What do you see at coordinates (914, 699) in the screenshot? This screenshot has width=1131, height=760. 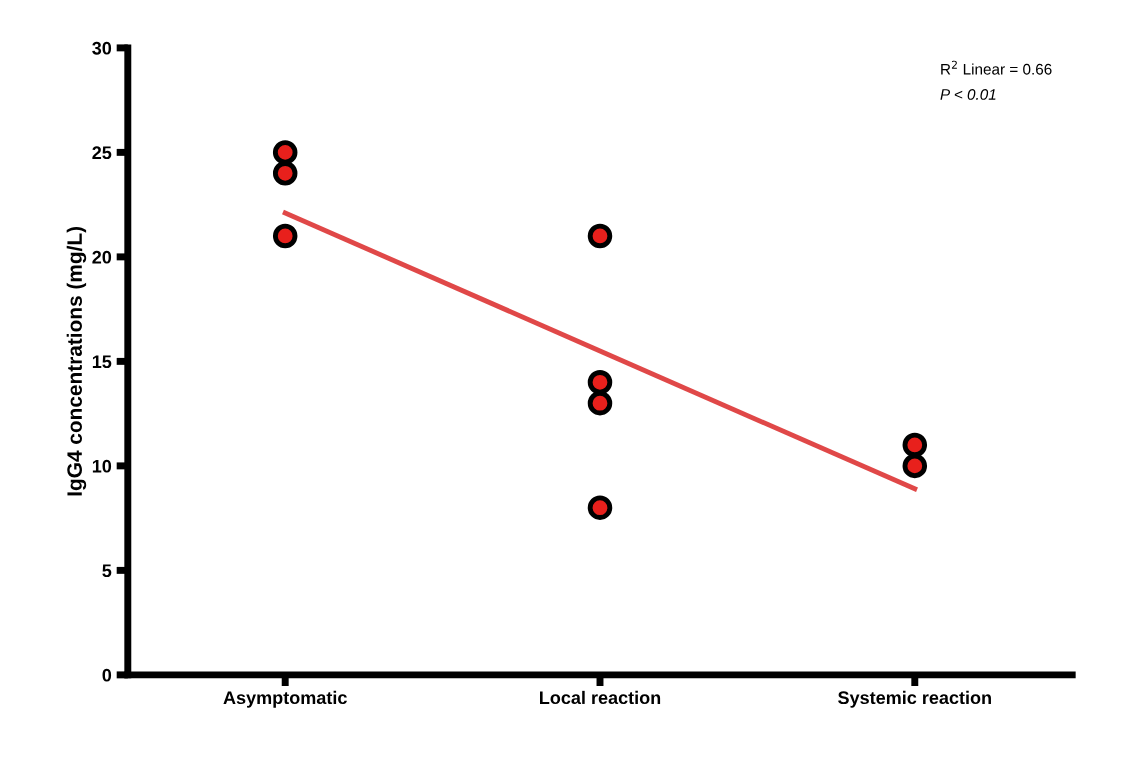 I see `x-tick-label: Systemic reaction` at bounding box center [914, 699].